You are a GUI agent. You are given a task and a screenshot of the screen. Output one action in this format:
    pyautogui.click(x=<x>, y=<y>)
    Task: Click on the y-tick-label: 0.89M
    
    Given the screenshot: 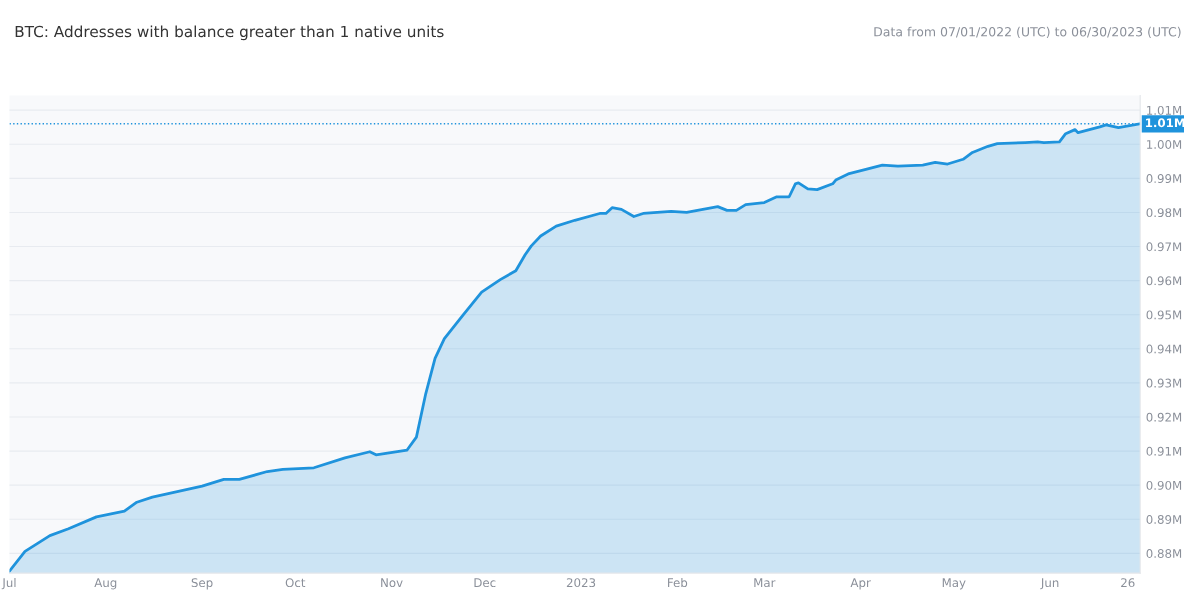 What is the action you would take?
    pyautogui.click(x=1164, y=519)
    